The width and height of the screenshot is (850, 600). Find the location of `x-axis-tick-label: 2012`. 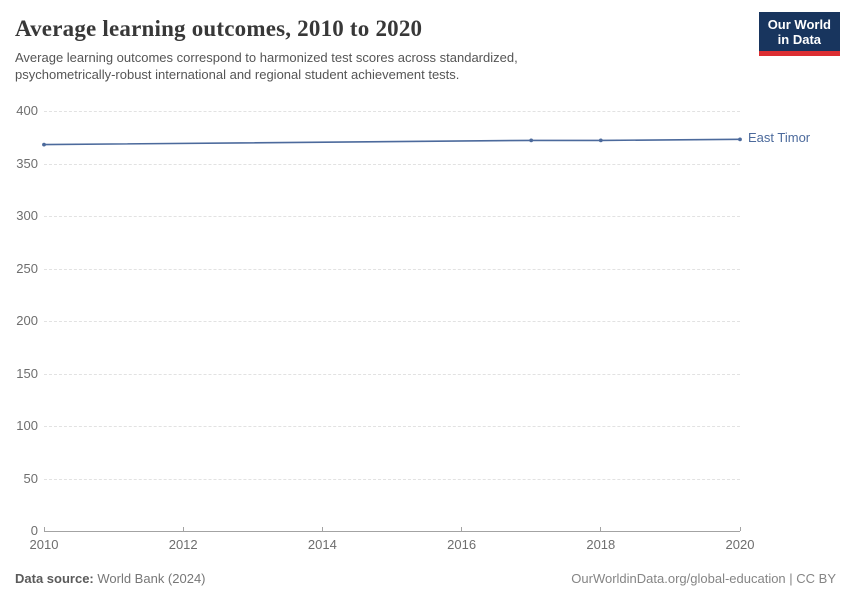

x-axis-tick-label: 2012 is located at coordinates (183, 544).